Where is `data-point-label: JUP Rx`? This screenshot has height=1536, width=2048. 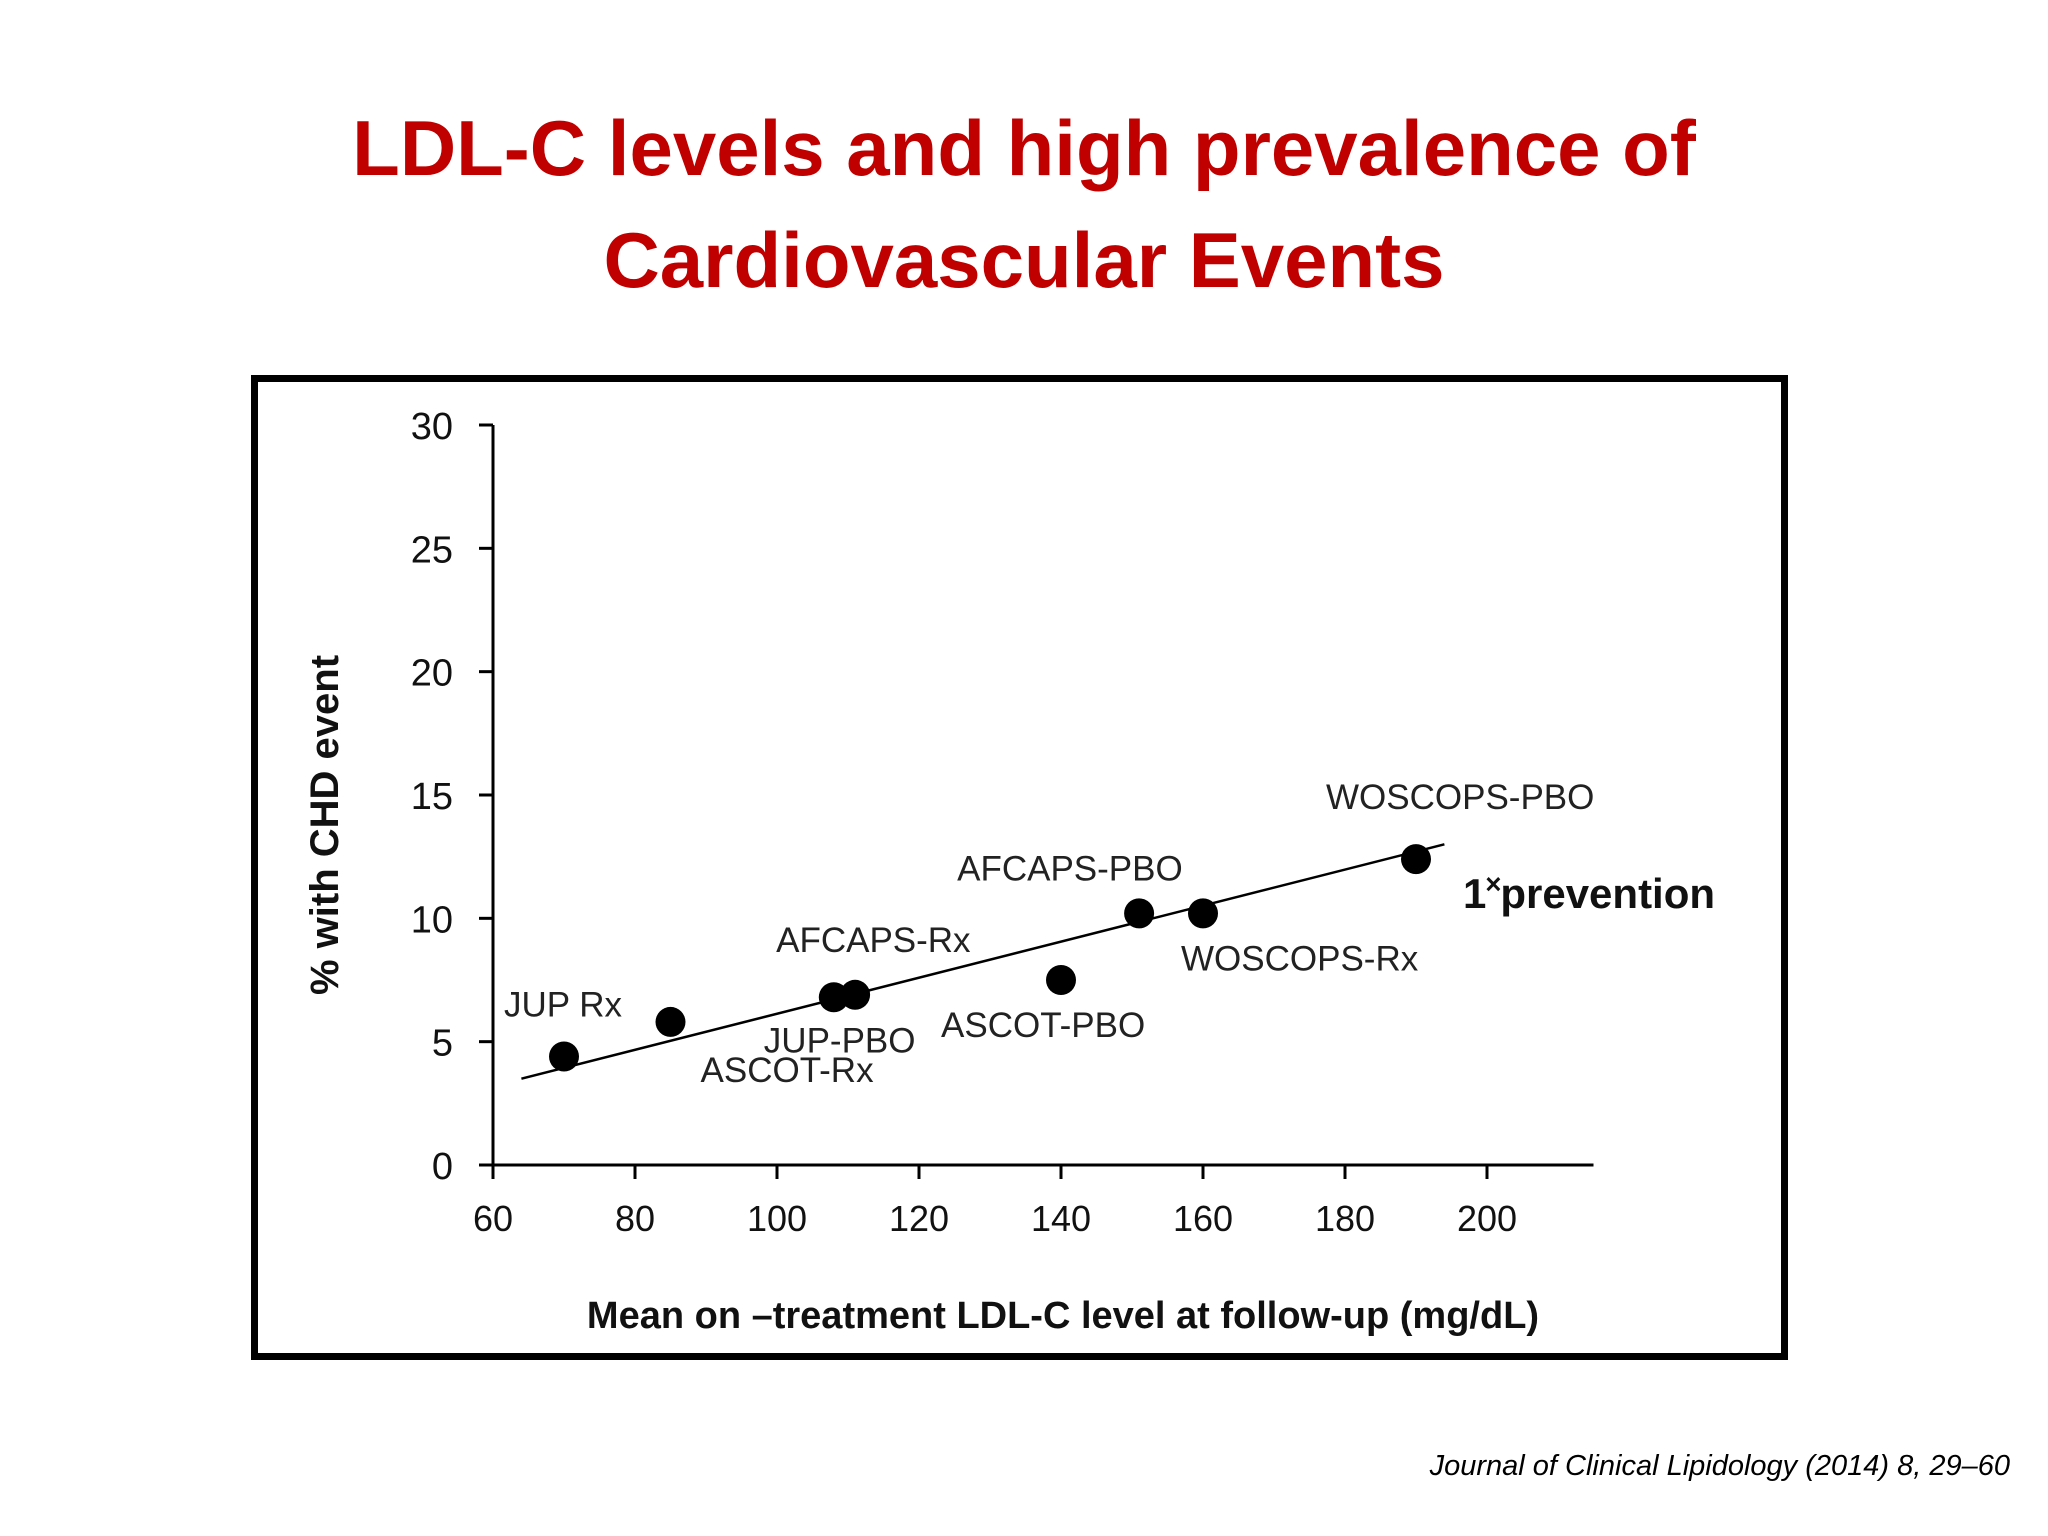 data-point-label: JUP Rx is located at coordinates (563, 1004).